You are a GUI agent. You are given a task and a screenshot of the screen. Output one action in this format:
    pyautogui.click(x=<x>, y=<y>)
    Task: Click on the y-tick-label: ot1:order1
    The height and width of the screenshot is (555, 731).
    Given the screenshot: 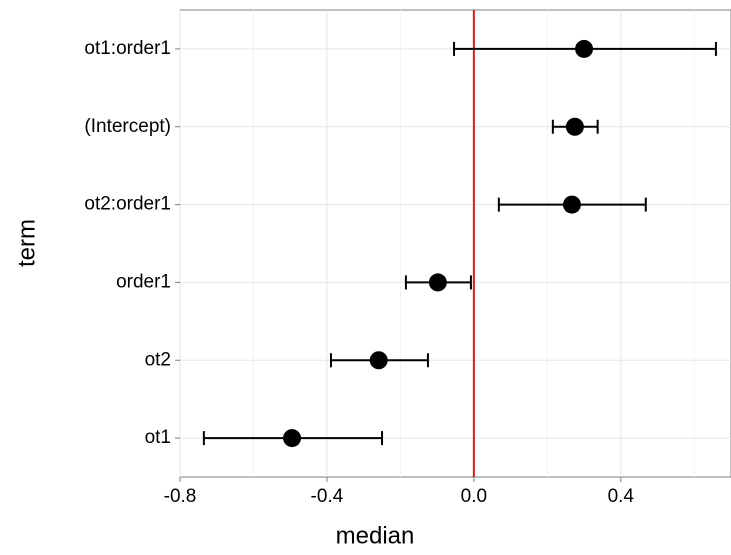 What is the action you would take?
    pyautogui.click(x=127, y=48)
    